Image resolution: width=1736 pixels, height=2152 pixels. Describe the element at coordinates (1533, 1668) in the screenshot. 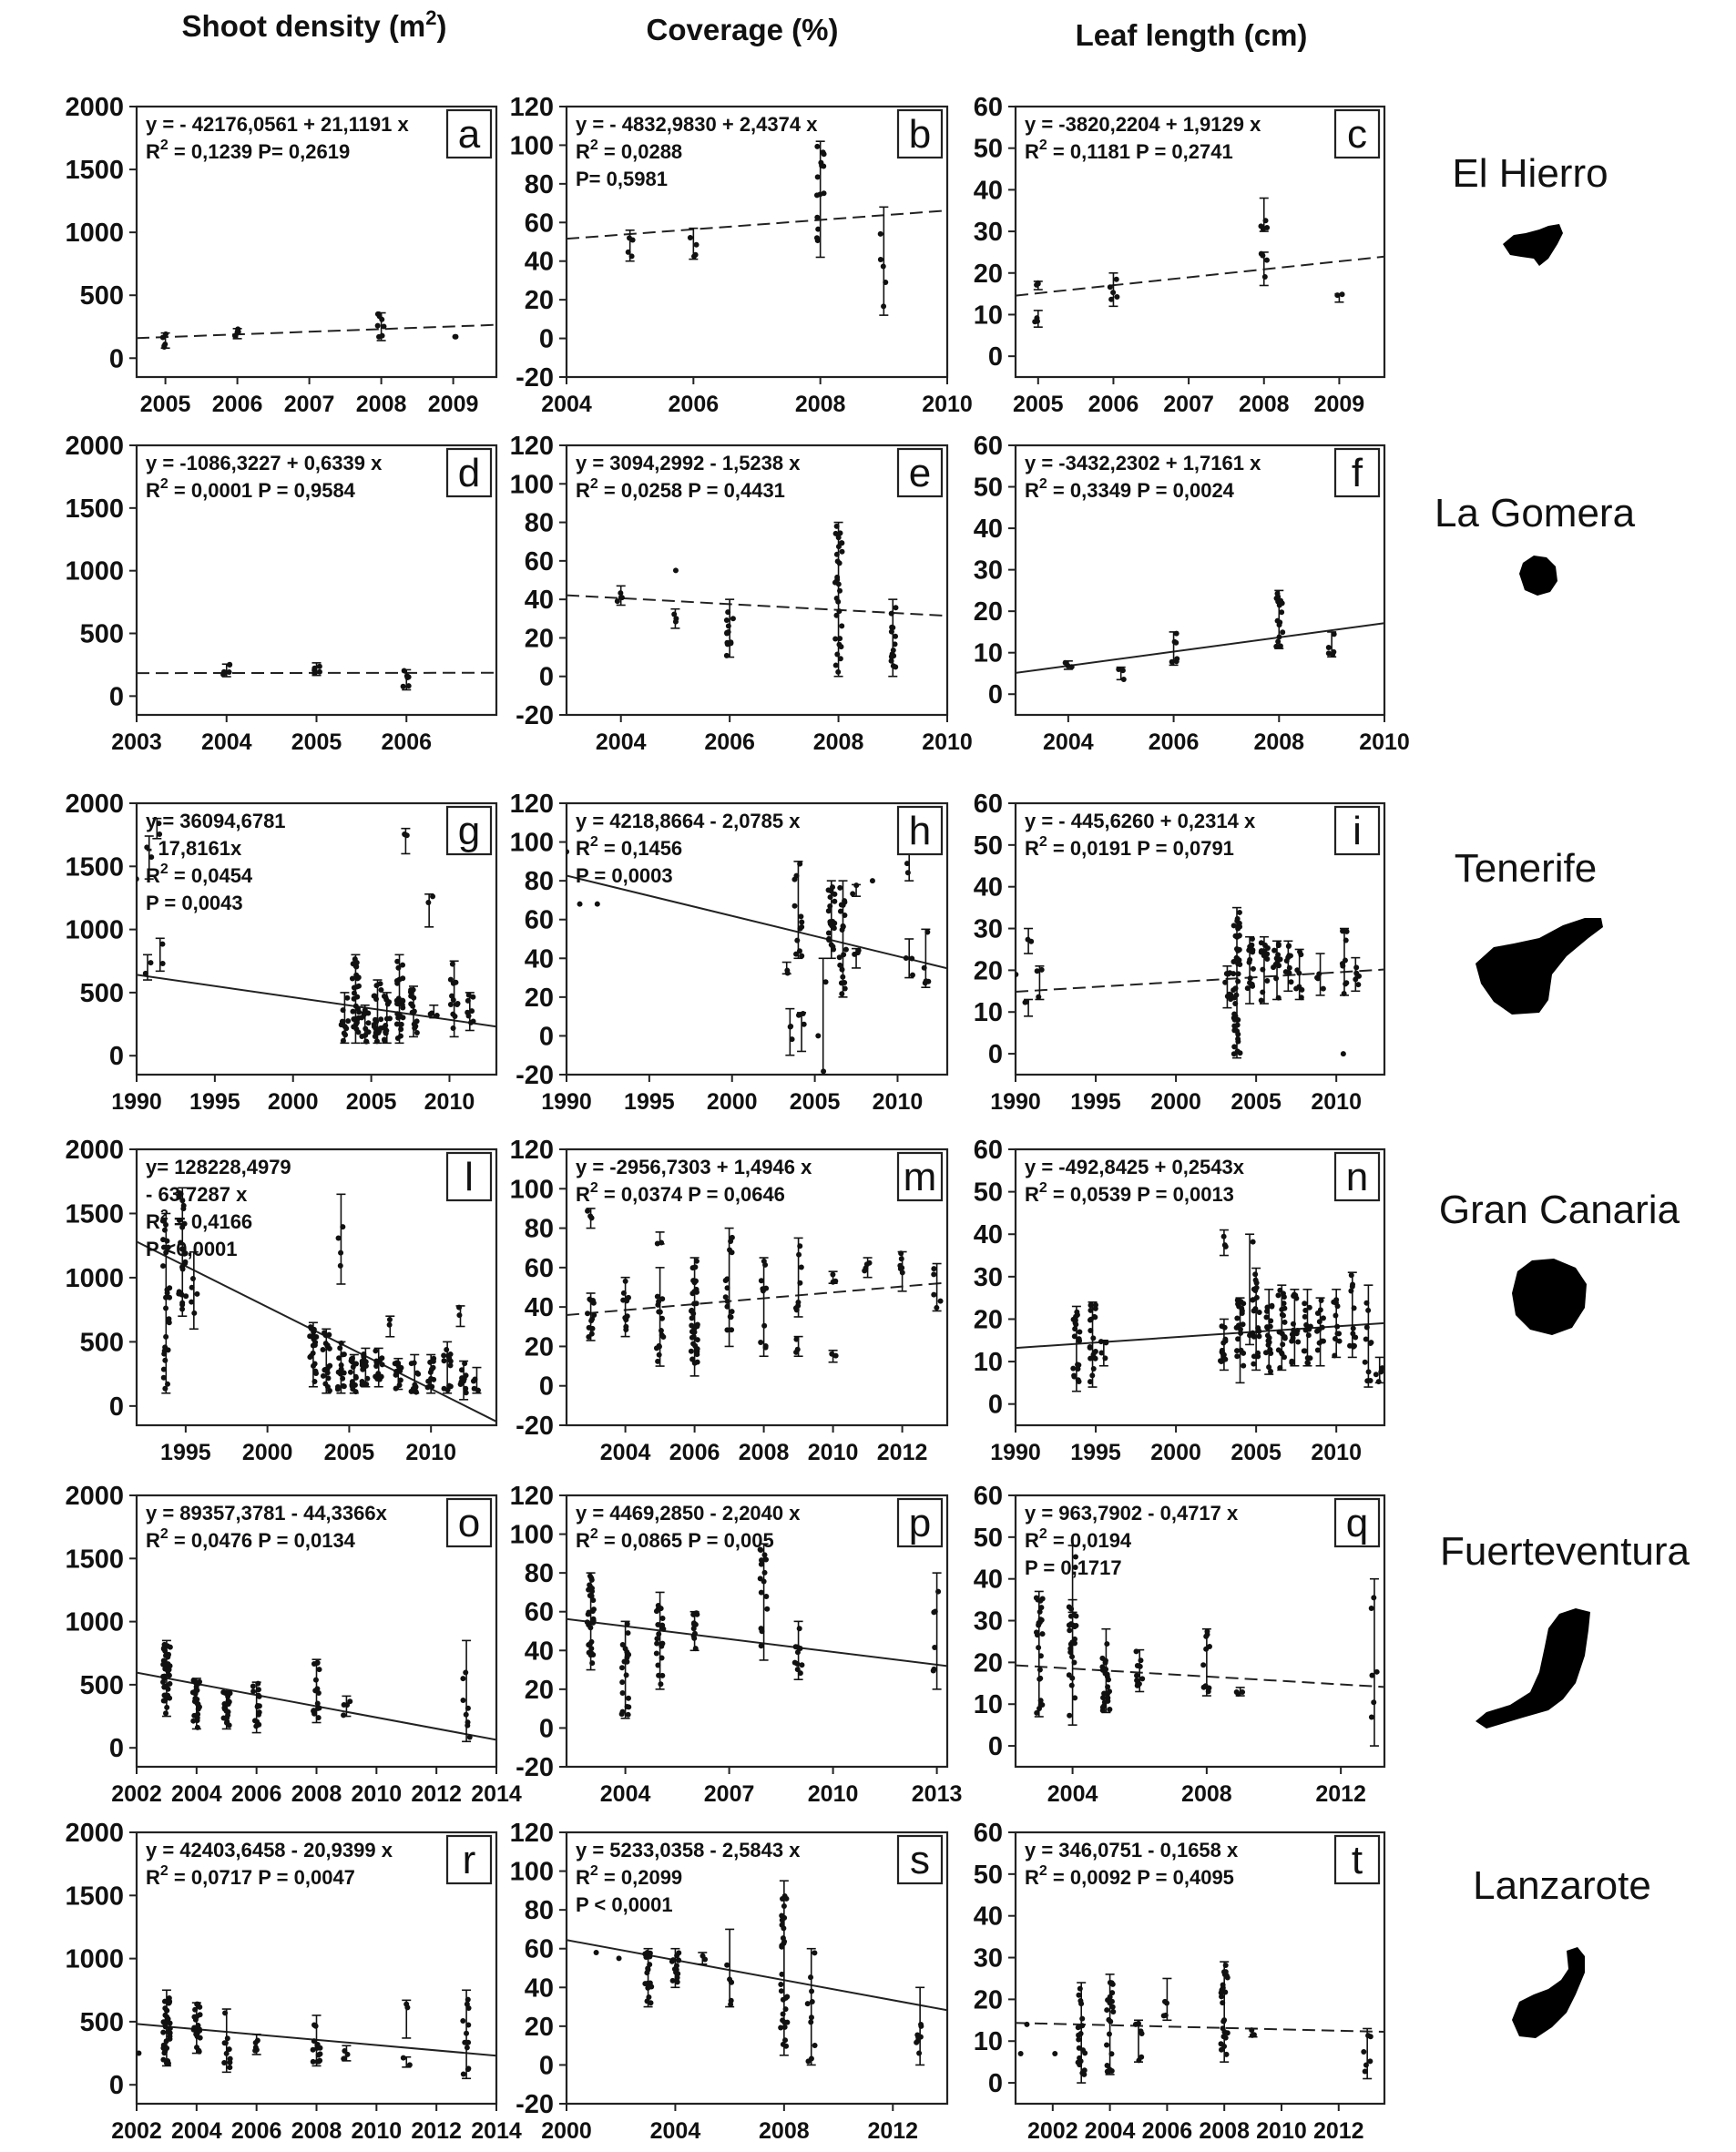

I see `fuerteventura-map-icon` at that location.